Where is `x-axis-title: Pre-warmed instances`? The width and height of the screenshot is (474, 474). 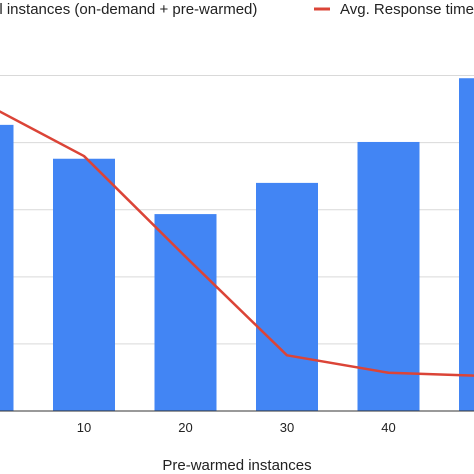
x-axis-title: Pre-warmed instances is located at coordinates (236, 465).